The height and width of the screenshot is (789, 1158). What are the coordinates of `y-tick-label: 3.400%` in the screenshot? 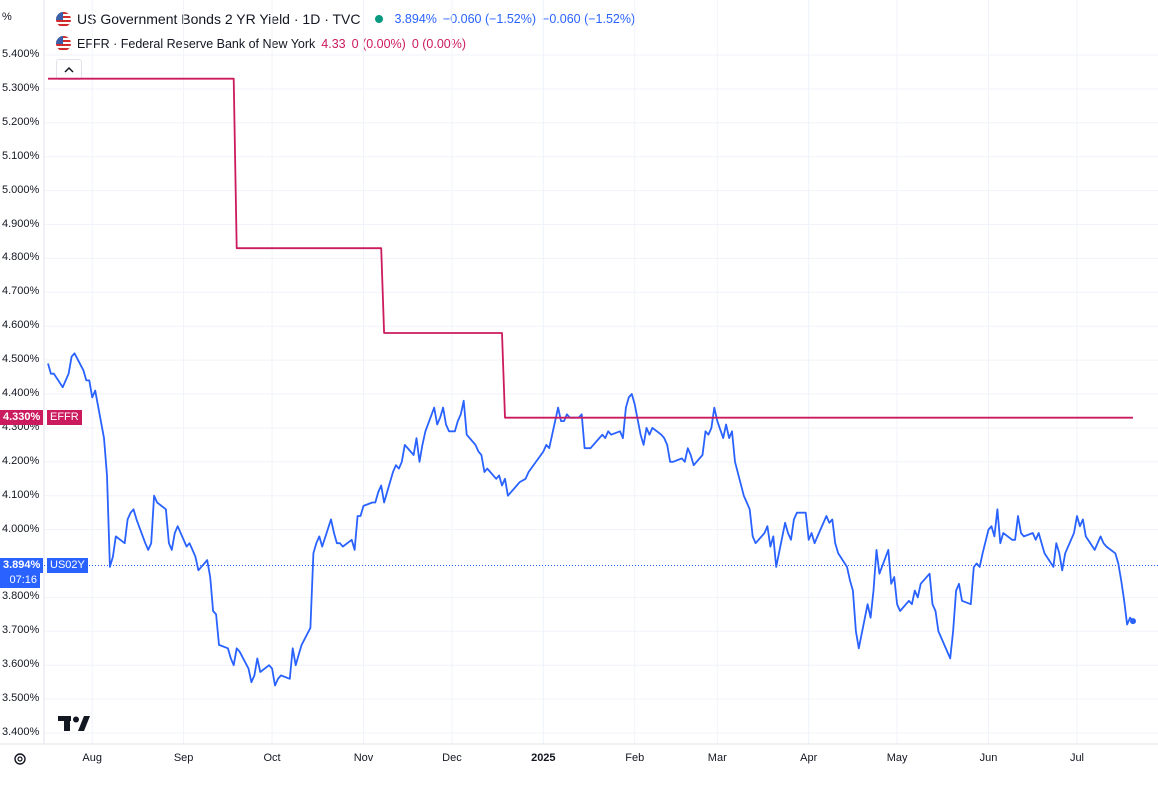 It's located at (21, 732).